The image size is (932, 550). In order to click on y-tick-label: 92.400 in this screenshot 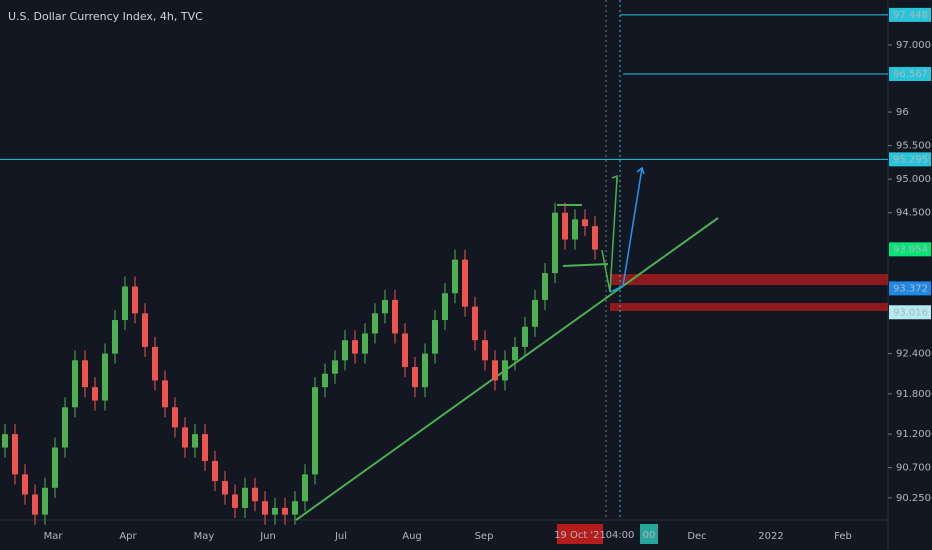, I will do `click(913, 354)`.